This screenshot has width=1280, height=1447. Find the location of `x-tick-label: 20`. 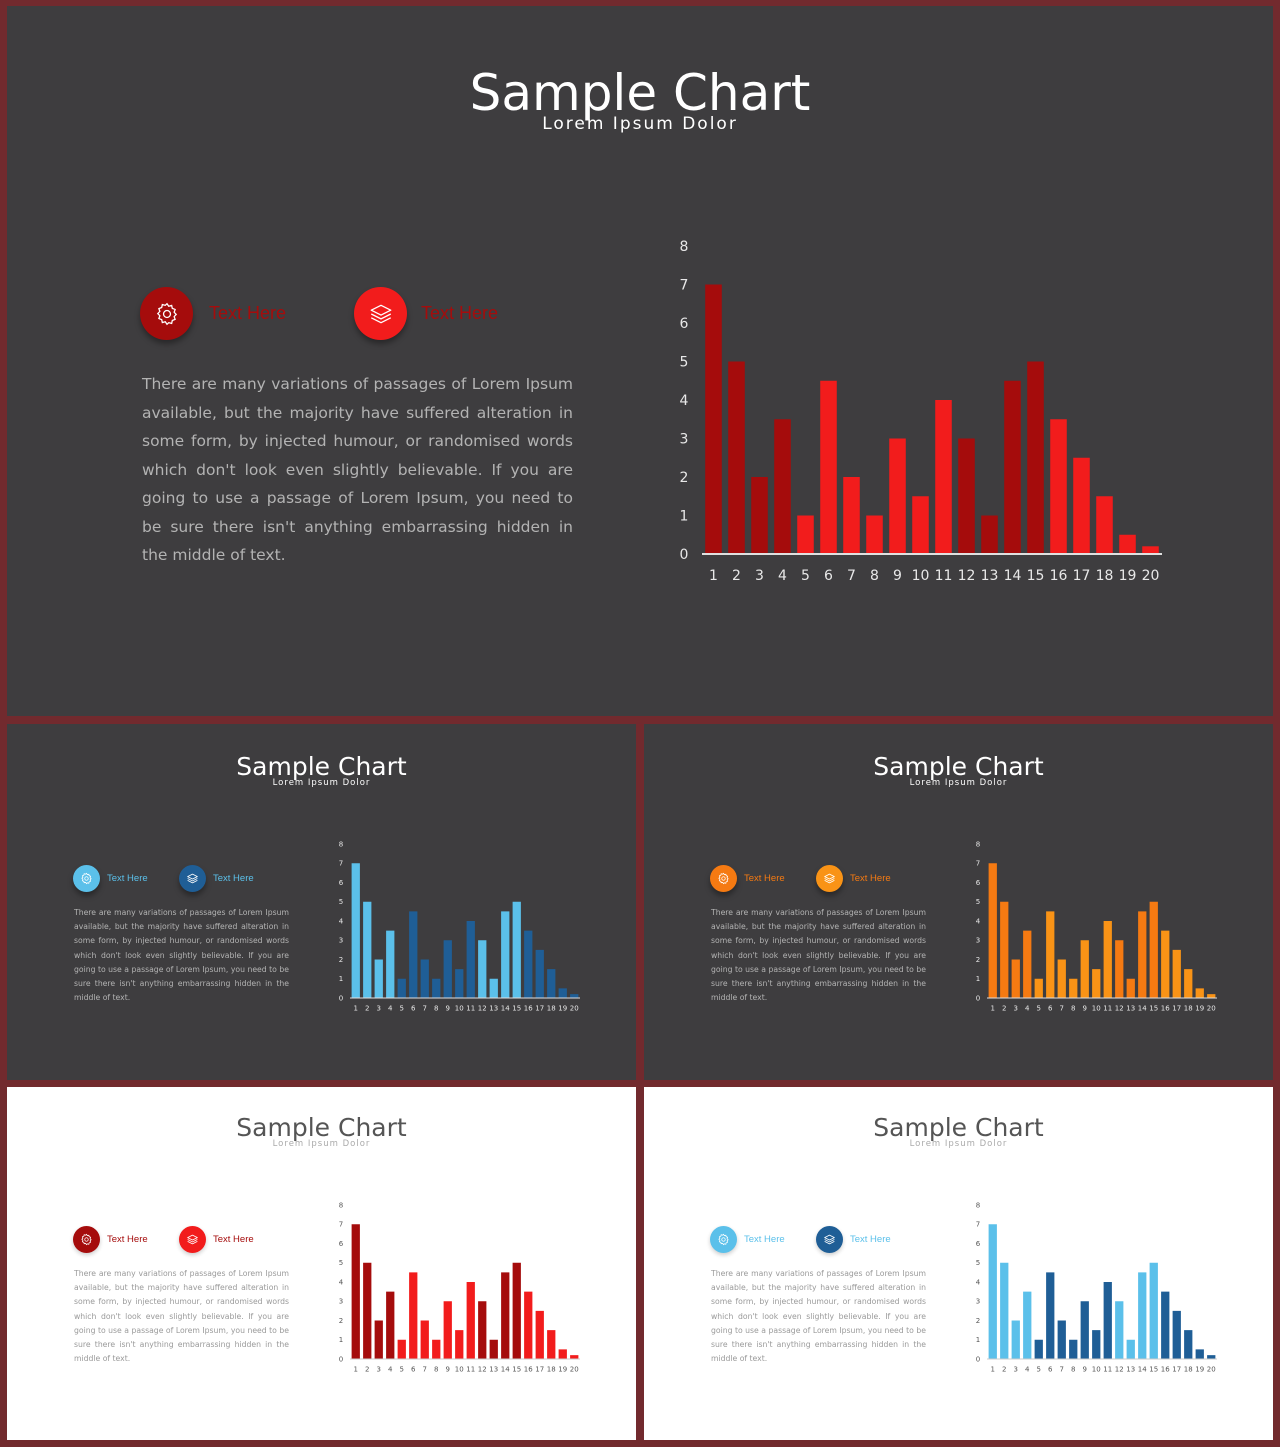

x-tick-label: 20 is located at coordinates (574, 1008).